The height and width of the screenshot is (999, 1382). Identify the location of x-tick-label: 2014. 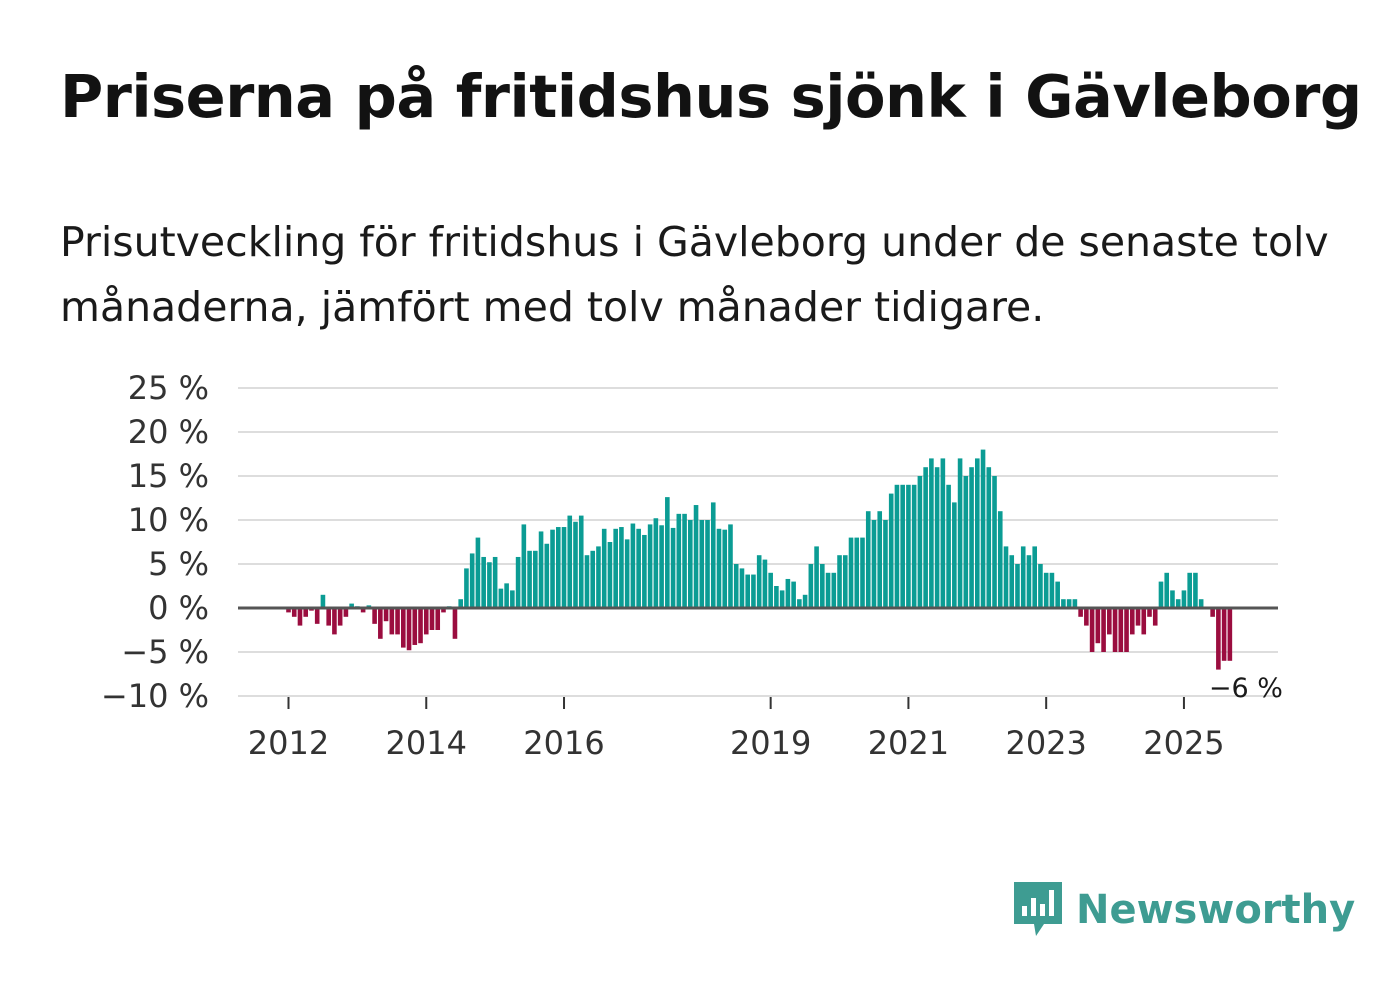
(426, 743).